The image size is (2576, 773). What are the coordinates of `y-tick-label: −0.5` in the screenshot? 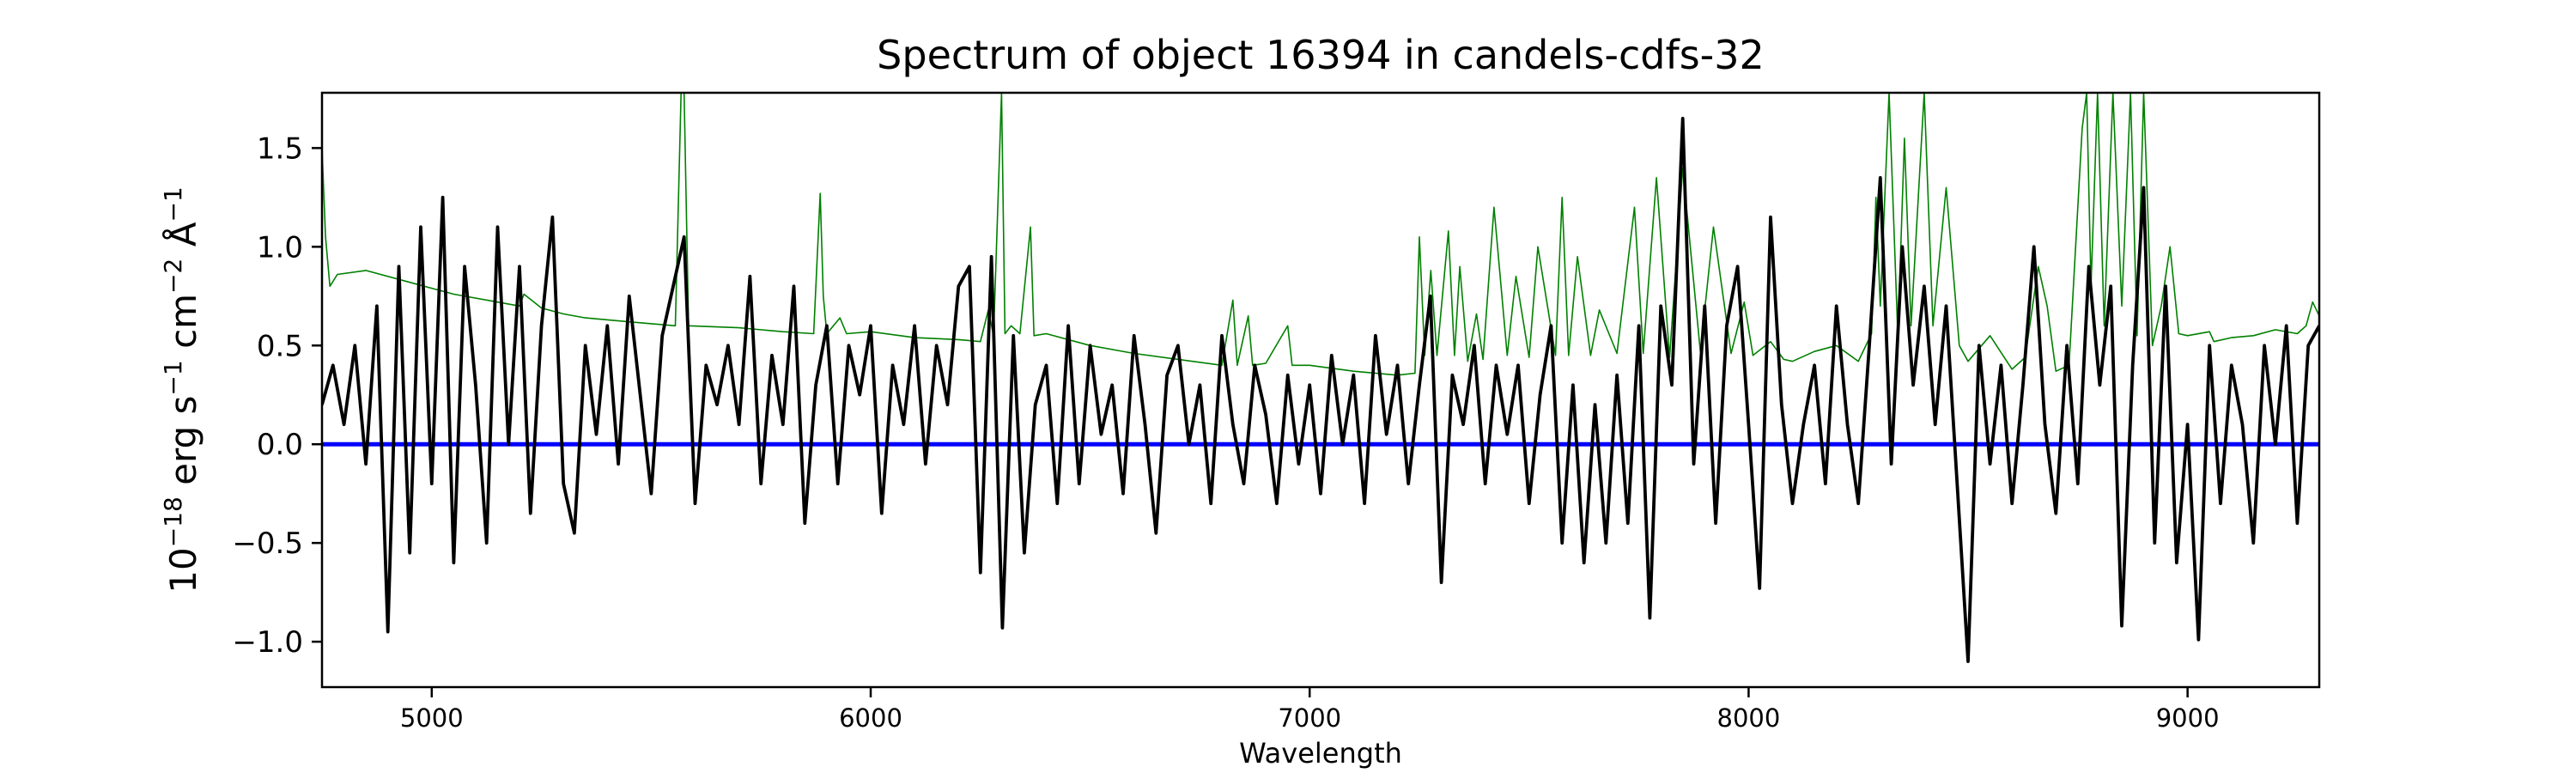 It's located at (268, 543).